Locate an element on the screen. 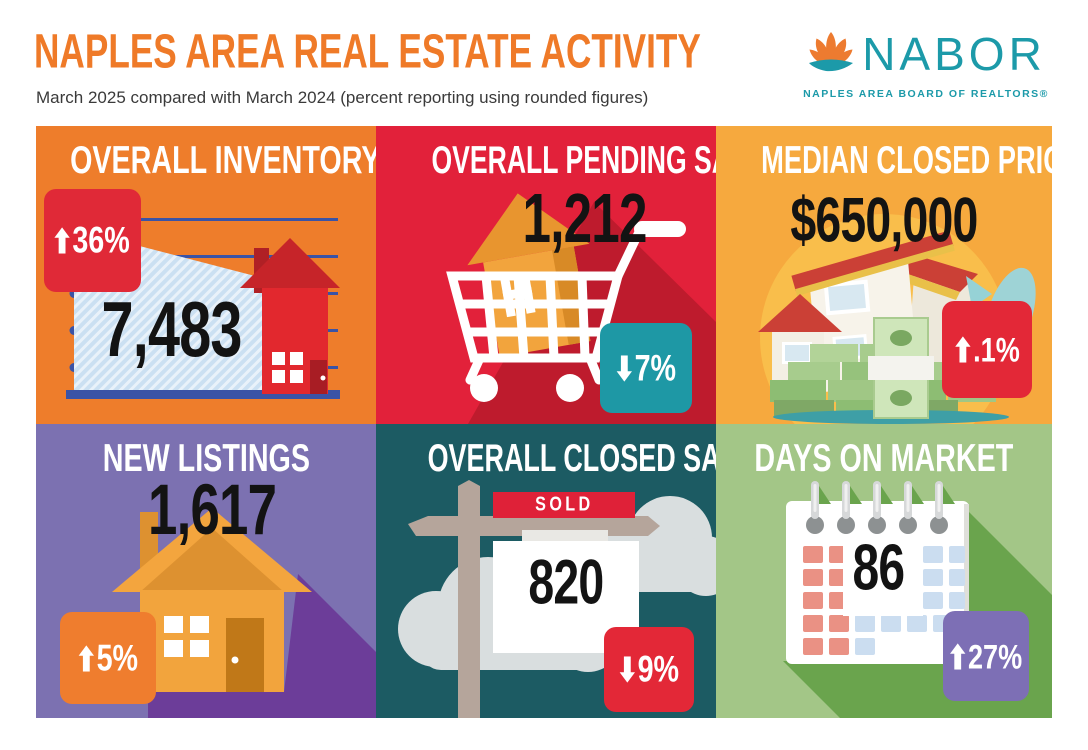 This screenshot has height=750, width=1088. change-badge: 27% is located at coordinates (986, 656).